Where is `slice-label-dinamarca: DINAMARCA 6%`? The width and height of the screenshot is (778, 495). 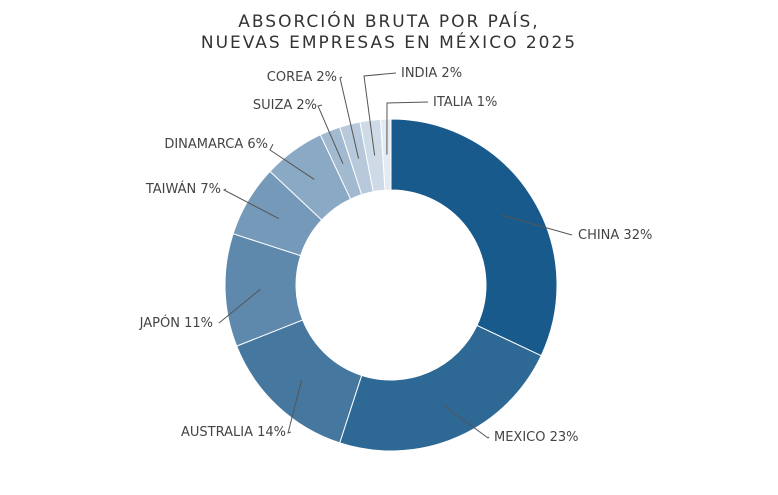 slice-label-dinamarca: DINAMARCA 6% is located at coordinates (216, 144).